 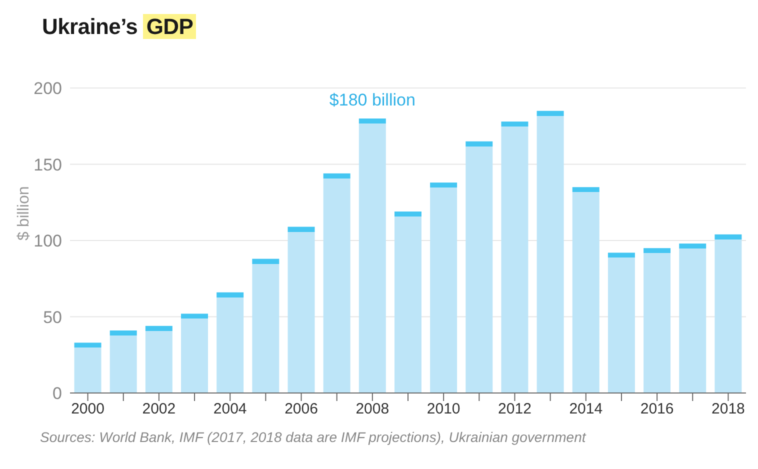 What do you see at coordinates (443, 409) in the screenshot?
I see `x-tick-label: 2010` at bounding box center [443, 409].